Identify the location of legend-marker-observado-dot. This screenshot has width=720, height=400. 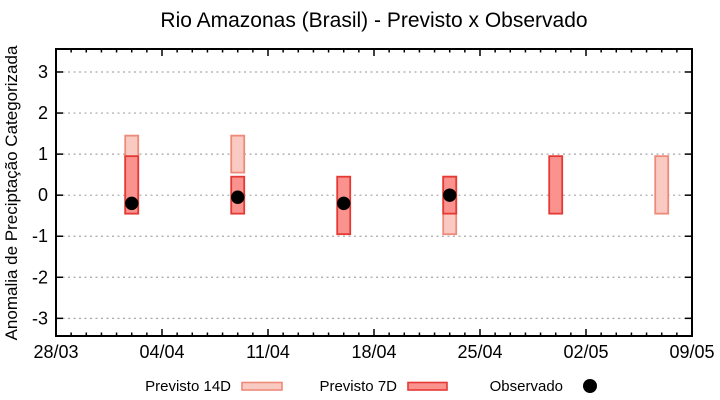
(590, 386).